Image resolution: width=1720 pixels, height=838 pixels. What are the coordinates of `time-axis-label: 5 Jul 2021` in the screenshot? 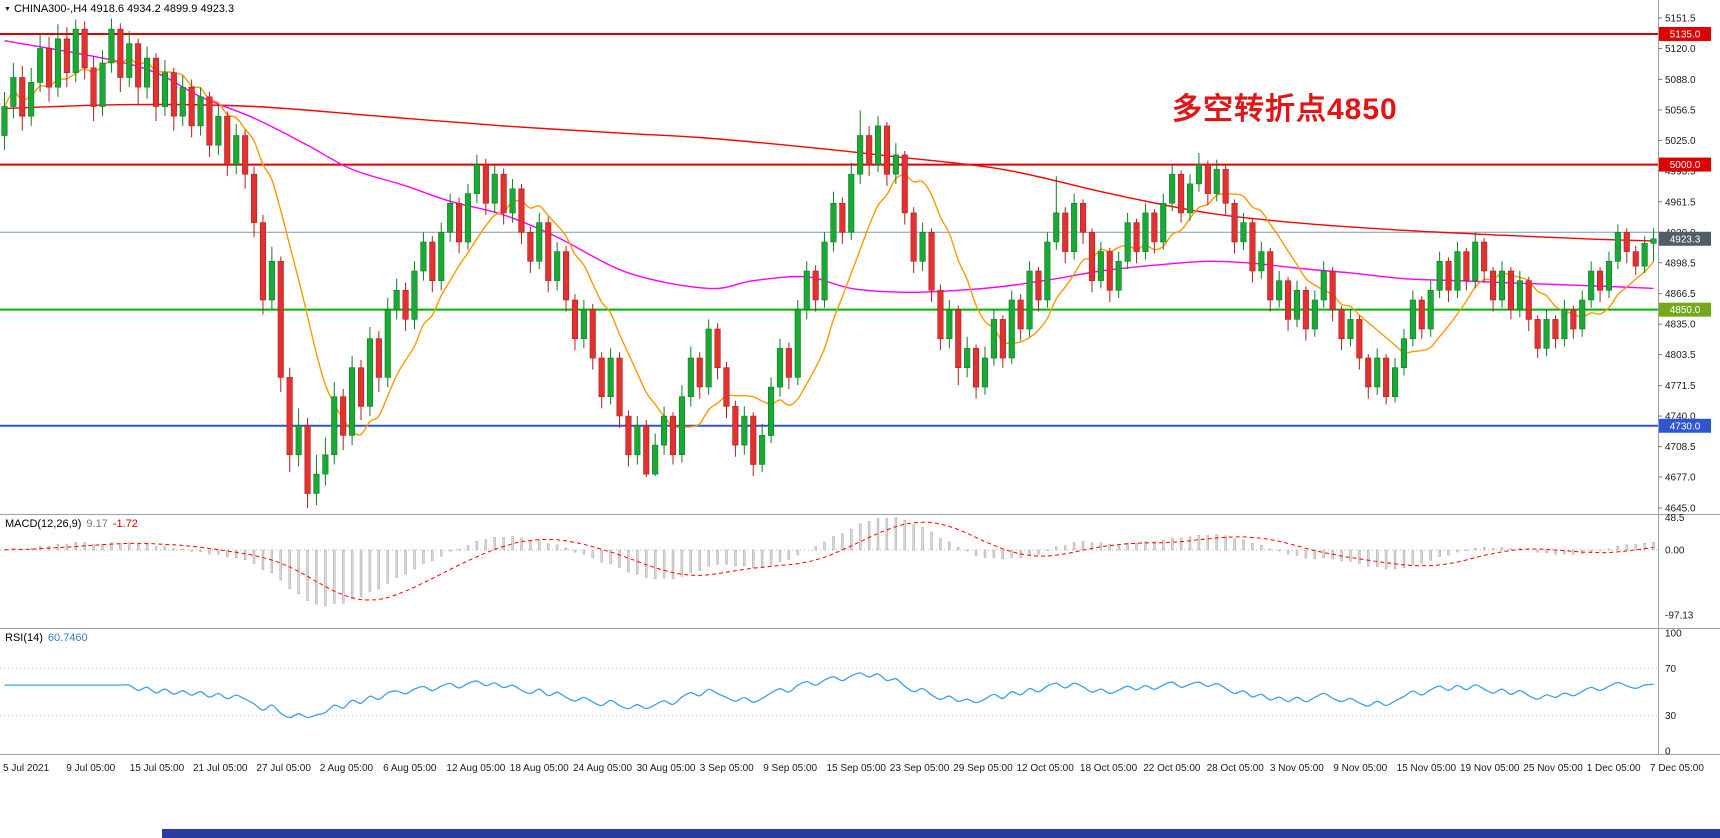 It's located at (26, 768).